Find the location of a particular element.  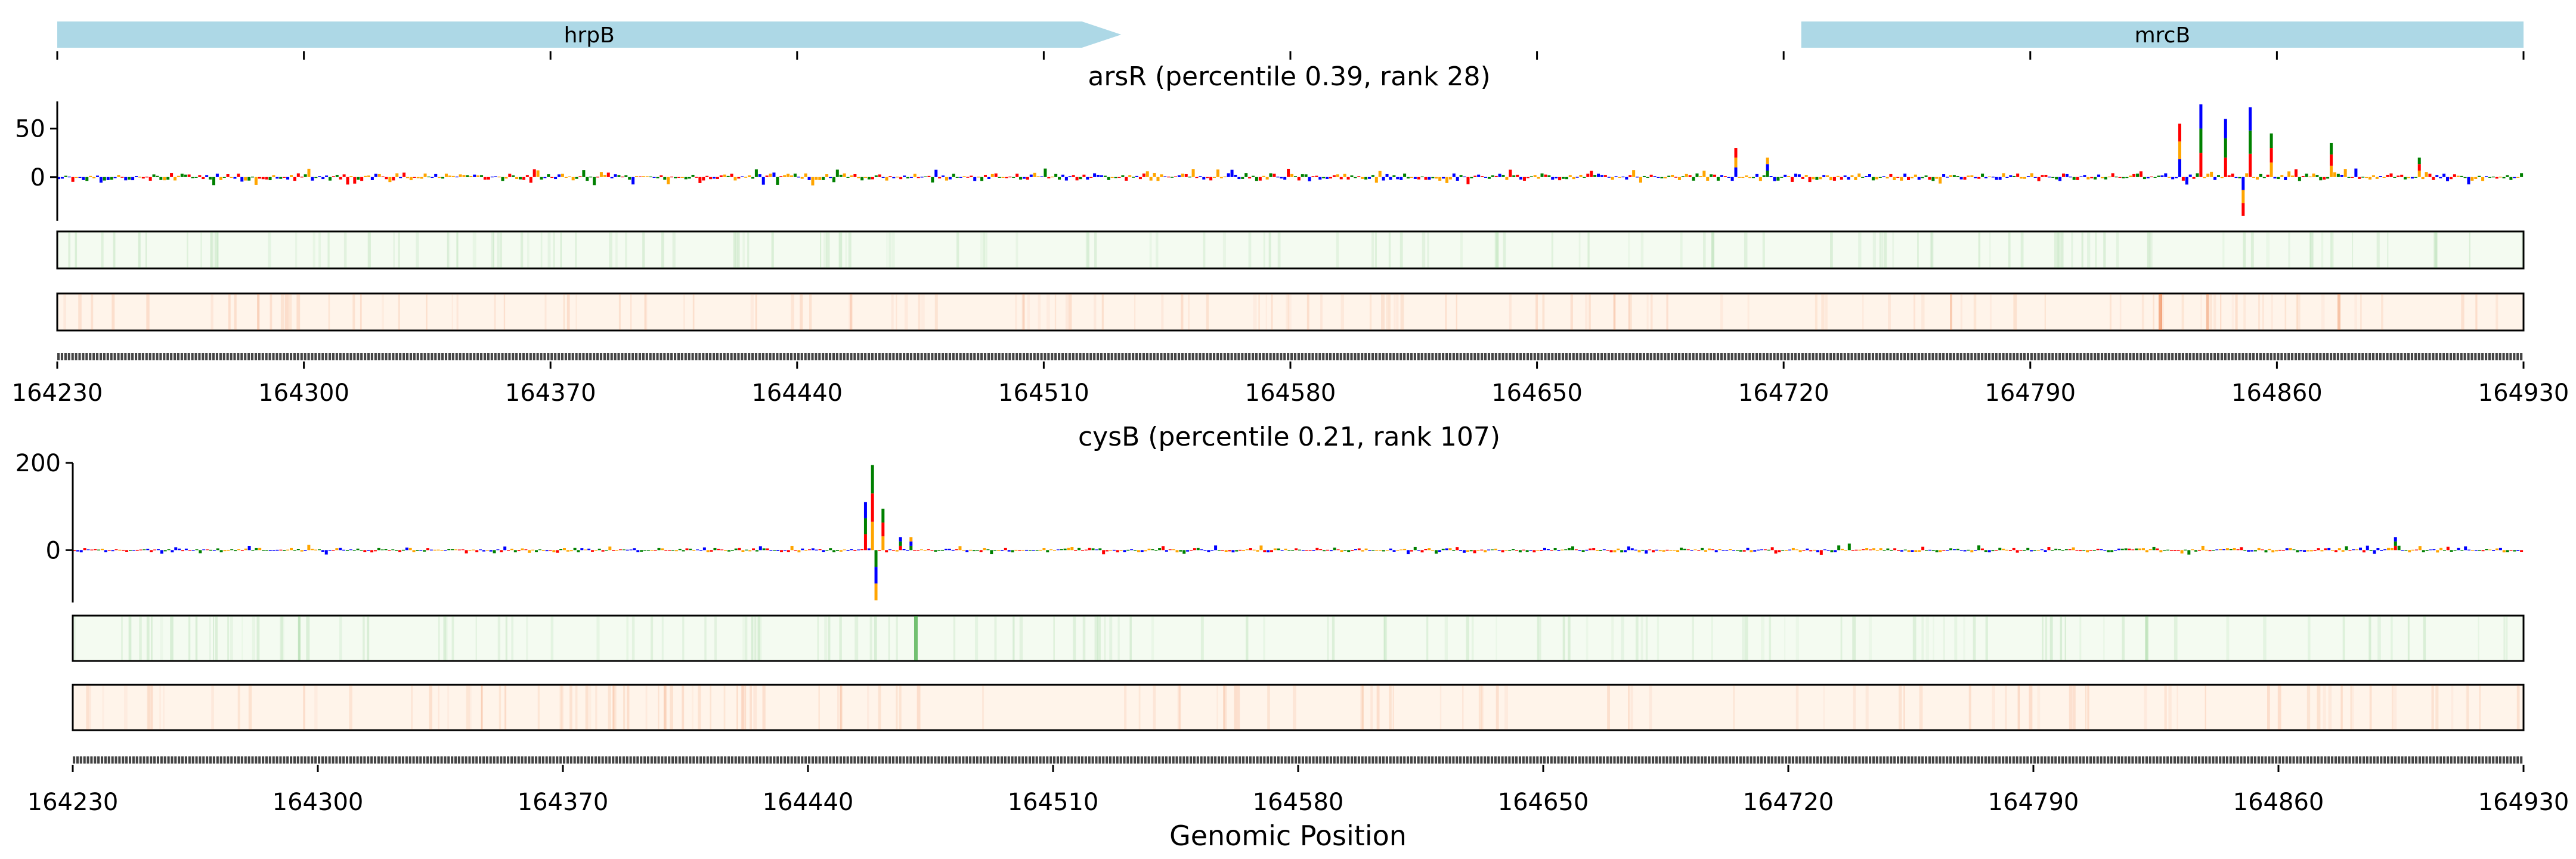

arsR-sequence-strip is located at coordinates (1290, 356).